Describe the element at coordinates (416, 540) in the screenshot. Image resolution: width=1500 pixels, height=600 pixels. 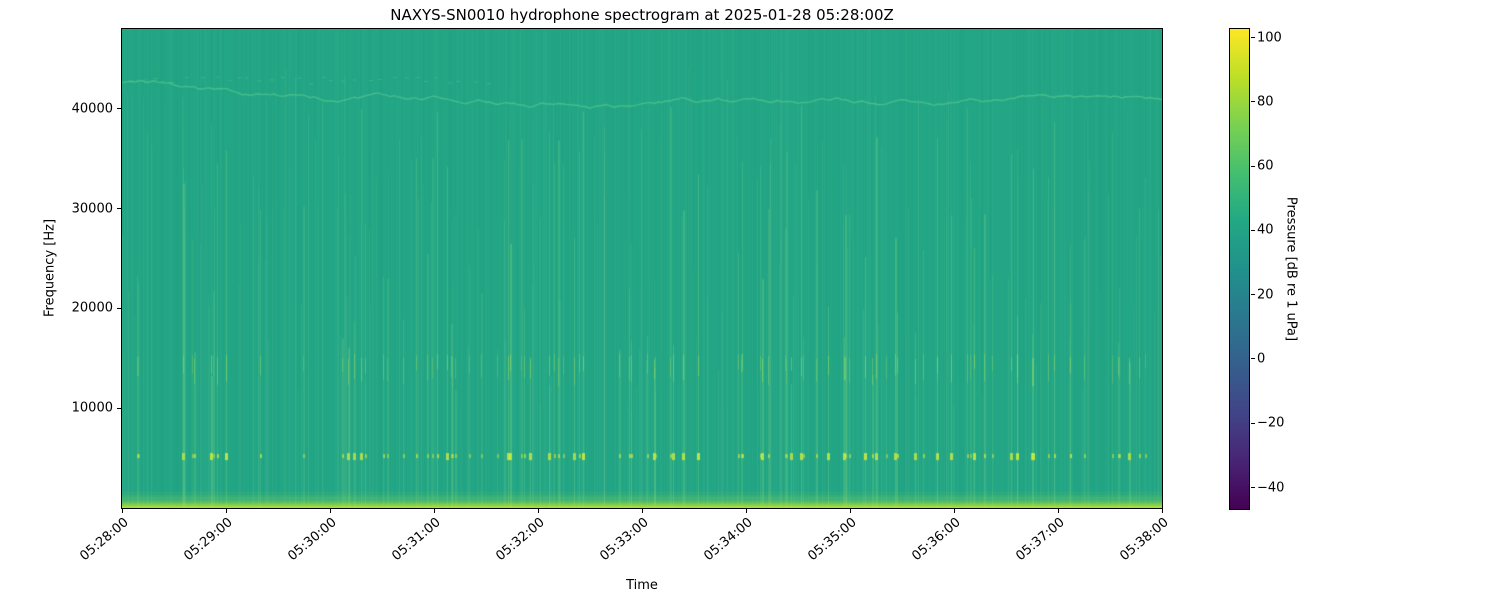
I see `x-tick-label: 05:31:00` at that location.